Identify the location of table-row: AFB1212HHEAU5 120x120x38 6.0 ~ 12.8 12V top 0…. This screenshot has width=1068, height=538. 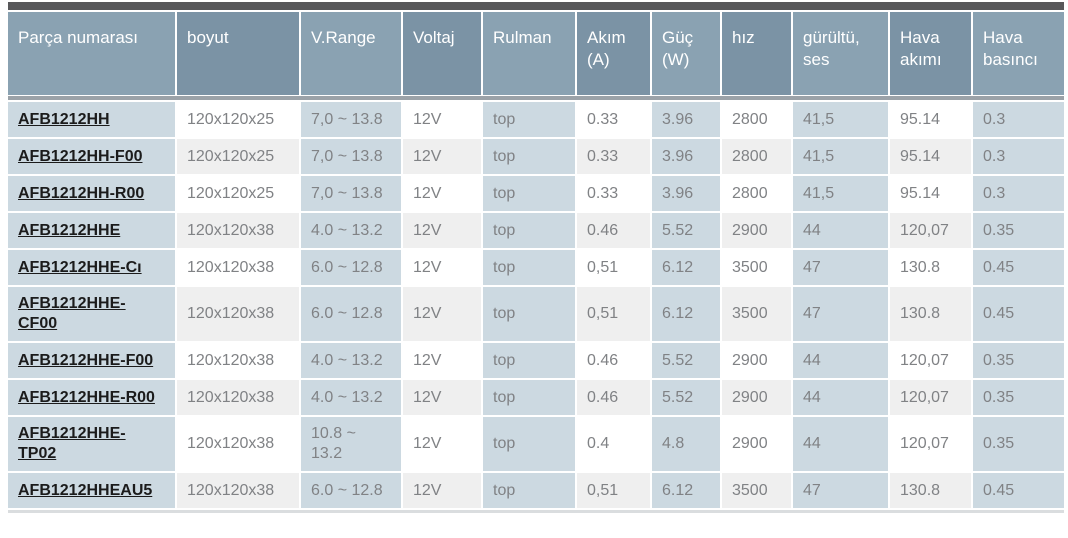
(536, 490).